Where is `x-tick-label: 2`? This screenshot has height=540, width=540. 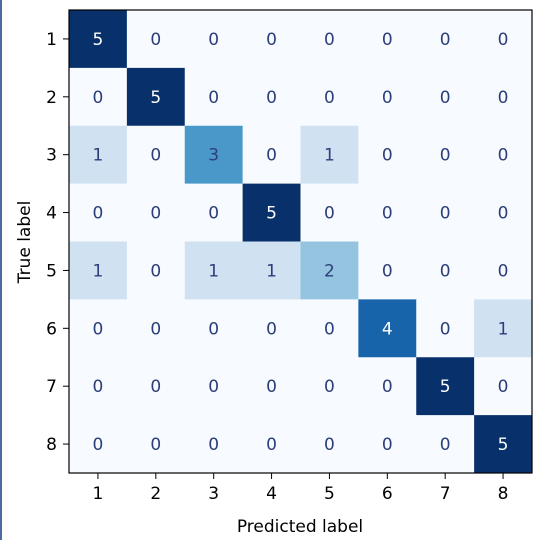
x-tick-label: 2 is located at coordinates (155, 494).